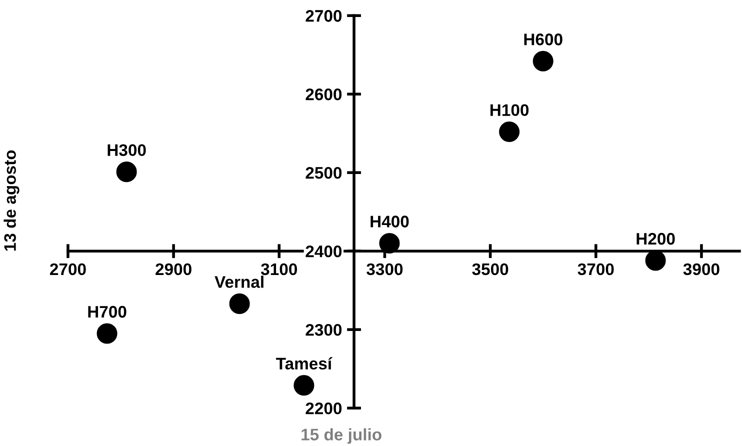  I want to click on x-axis-title: 15 de julio, so click(342, 436).